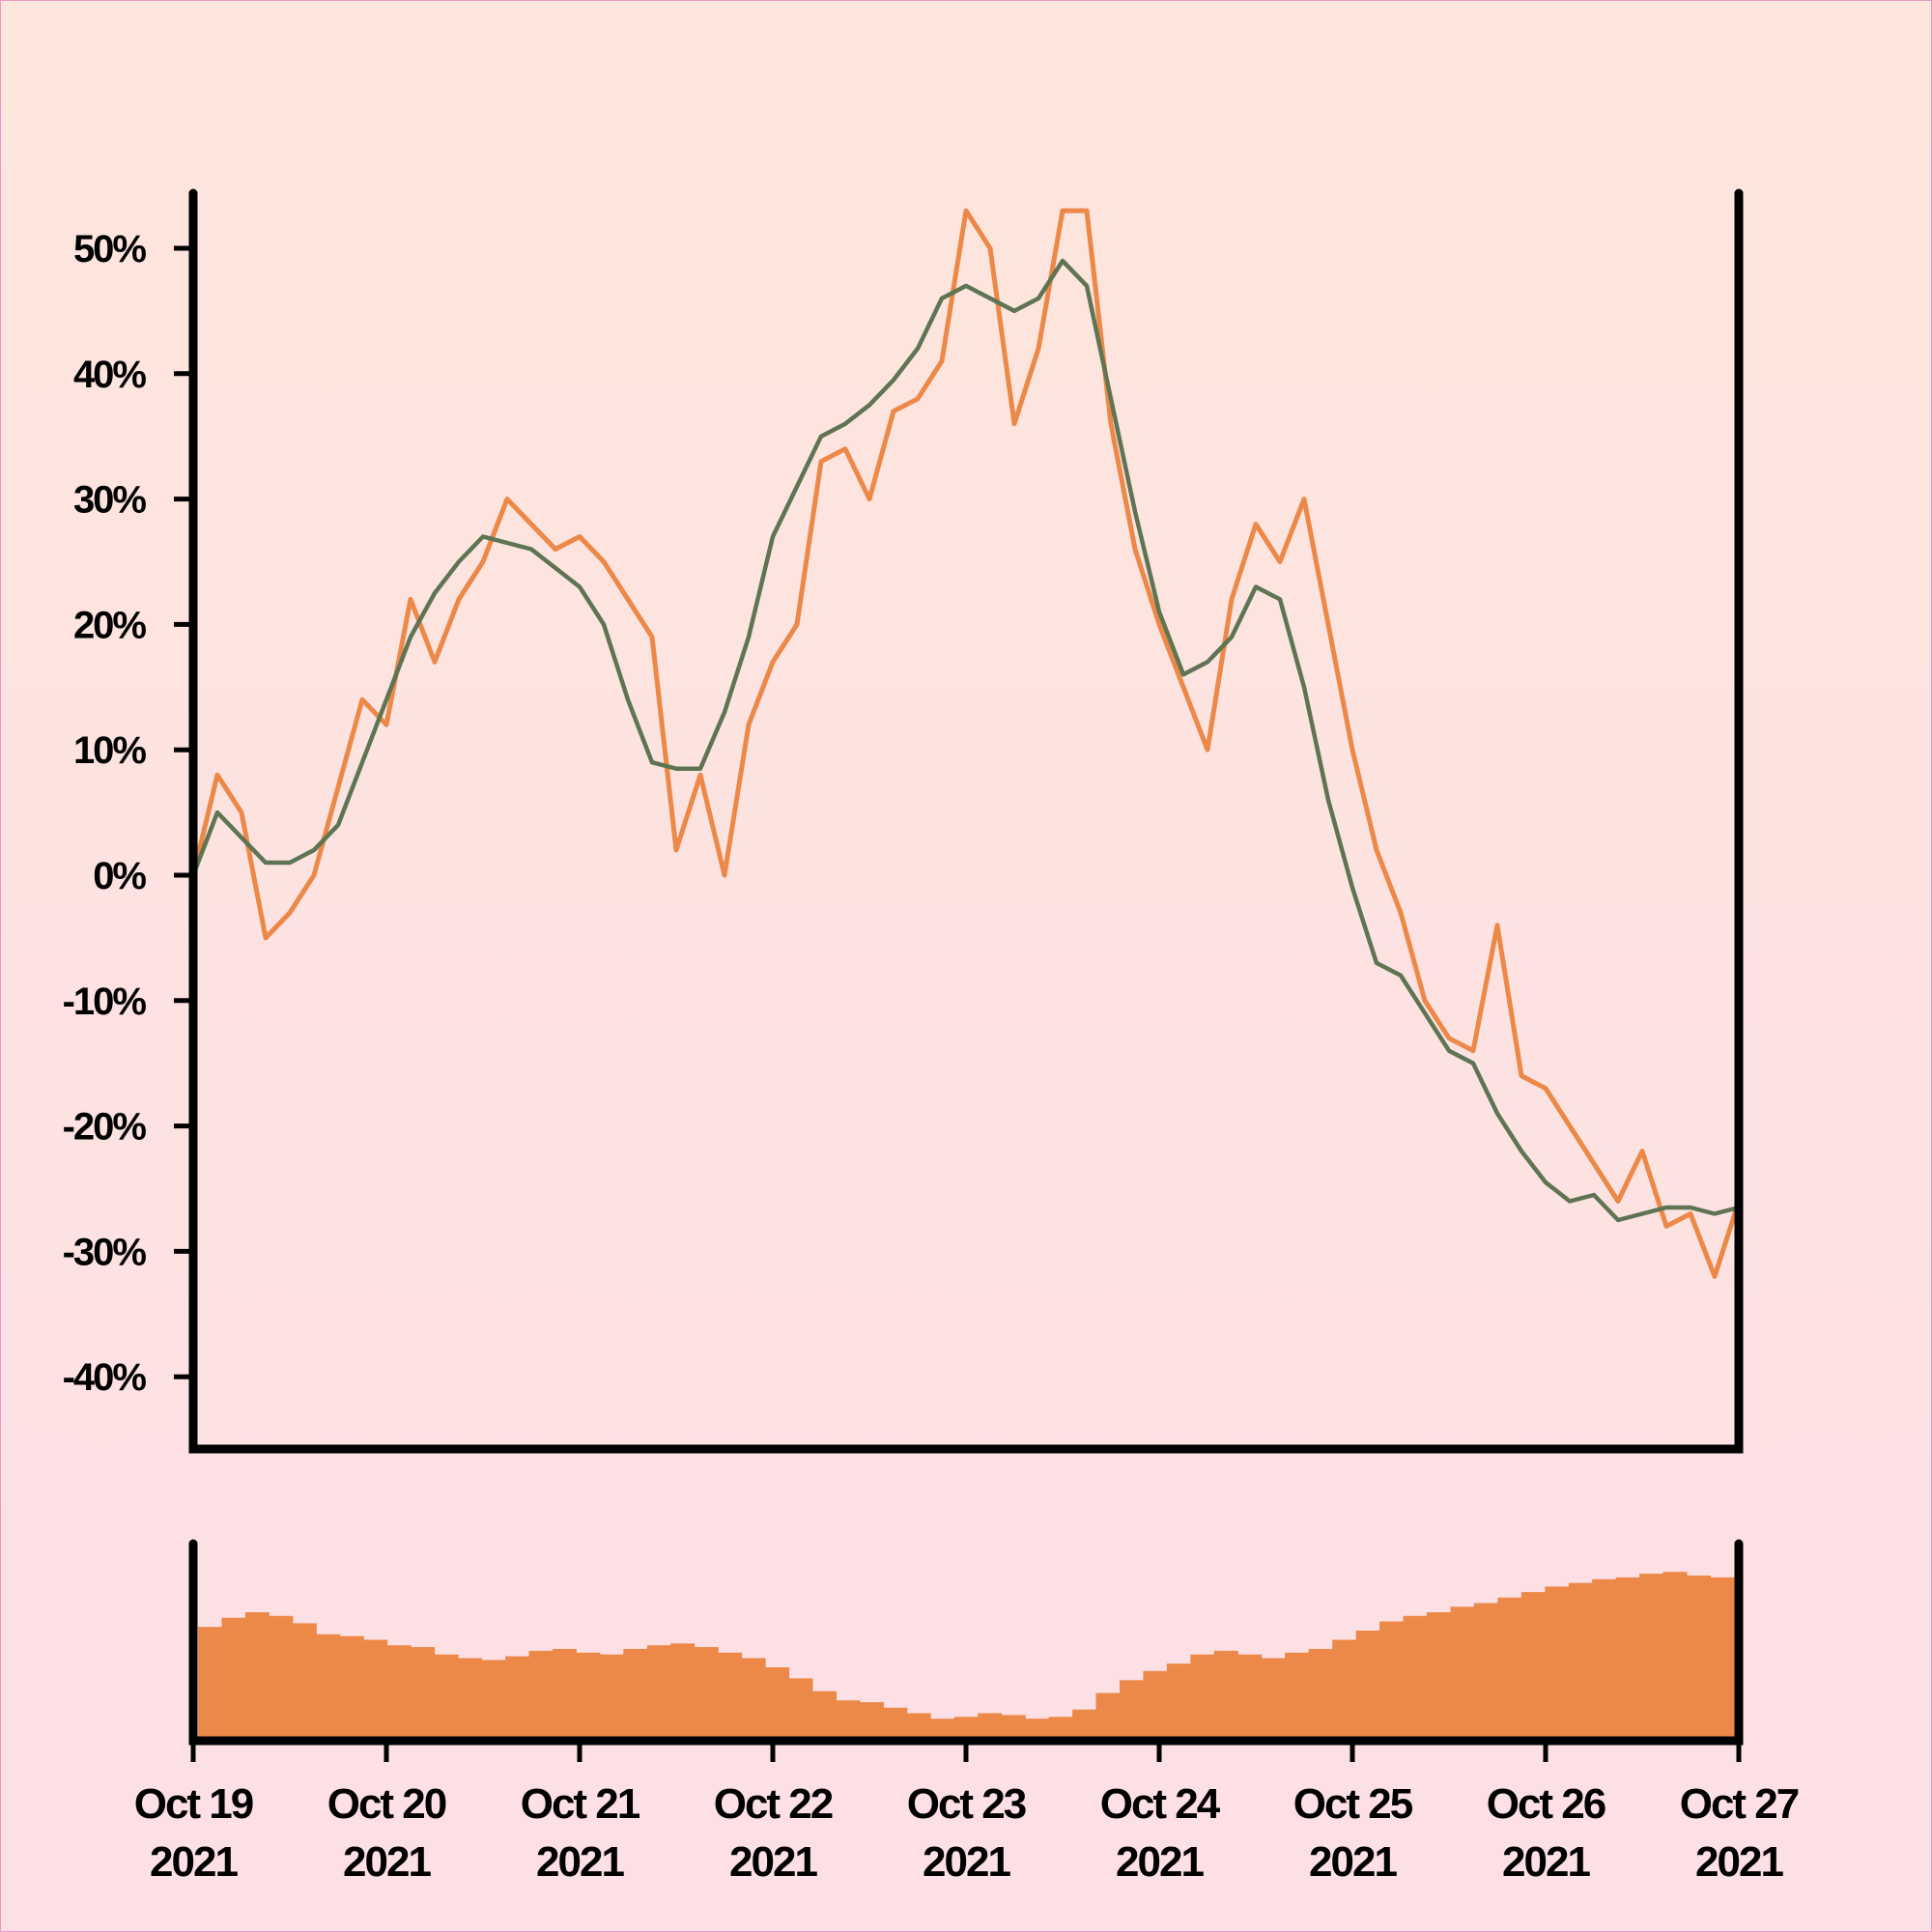  Describe the element at coordinates (109, 625) in the screenshot. I see `y-tick-label: 20%` at that location.